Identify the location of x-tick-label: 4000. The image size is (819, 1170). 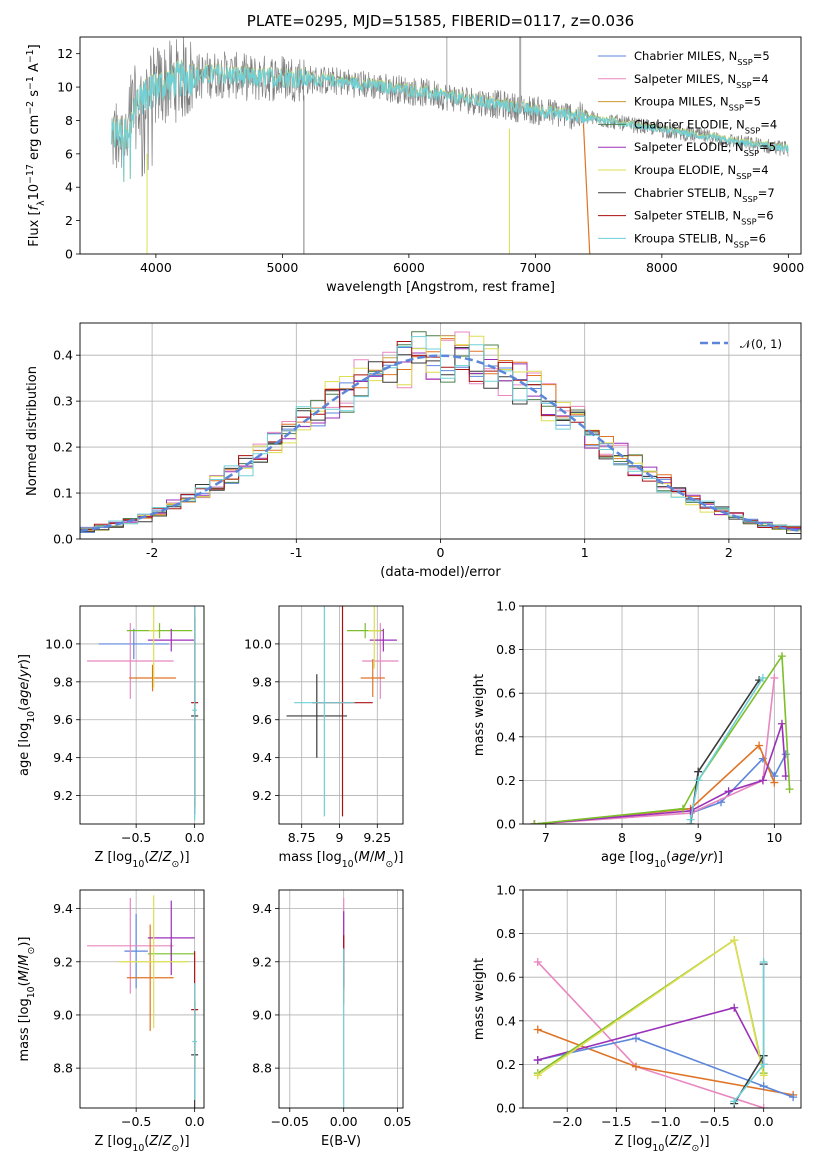
(156, 267).